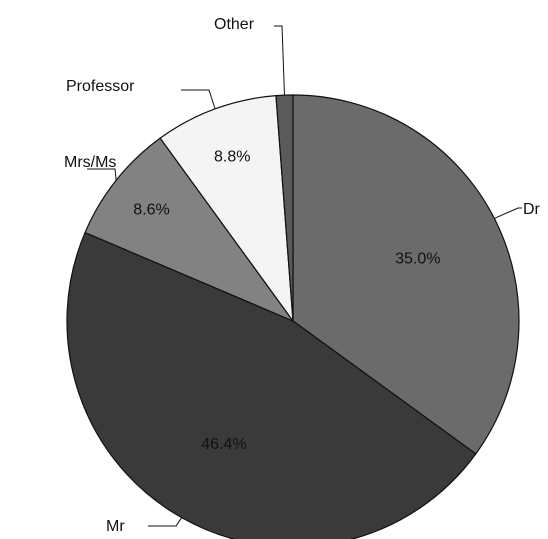 This screenshot has height=539, width=548. I want to click on percent-label-professor: 8.8%, so click(232, 157).